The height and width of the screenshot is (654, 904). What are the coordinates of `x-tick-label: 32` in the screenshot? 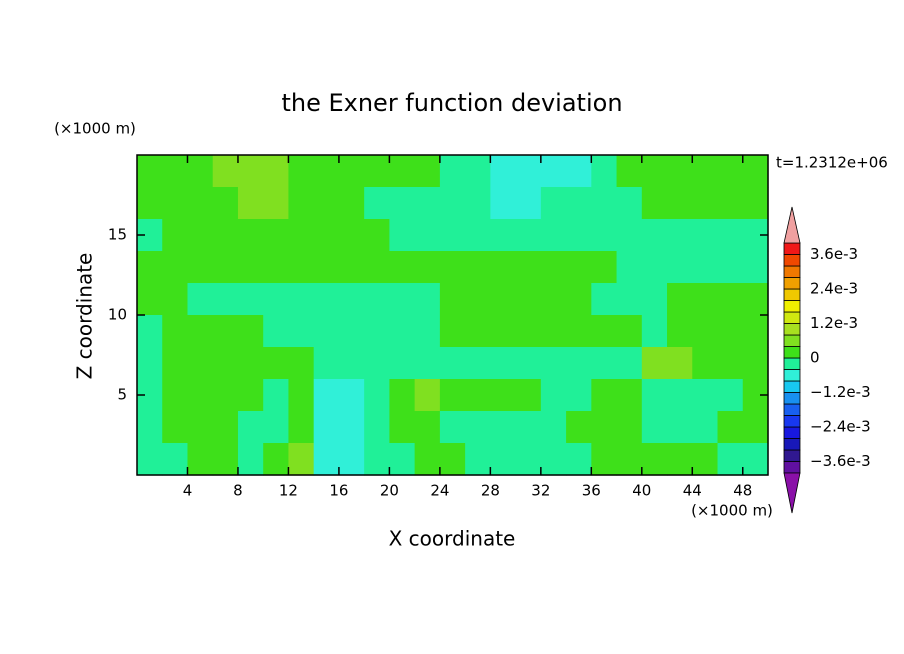 It's located at (540, 491).